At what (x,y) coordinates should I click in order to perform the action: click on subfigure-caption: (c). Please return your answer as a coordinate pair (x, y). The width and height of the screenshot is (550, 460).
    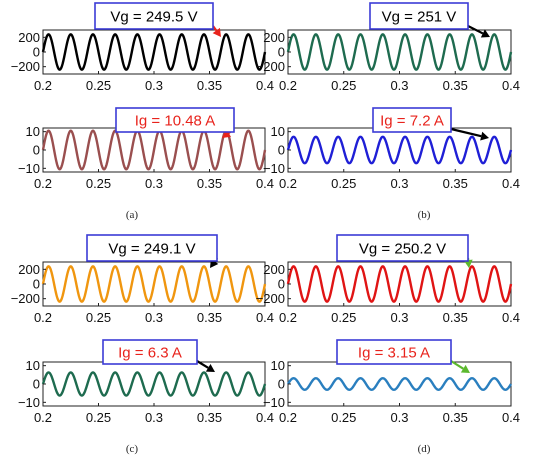
    Looking at the image, I should click on (132, 449).